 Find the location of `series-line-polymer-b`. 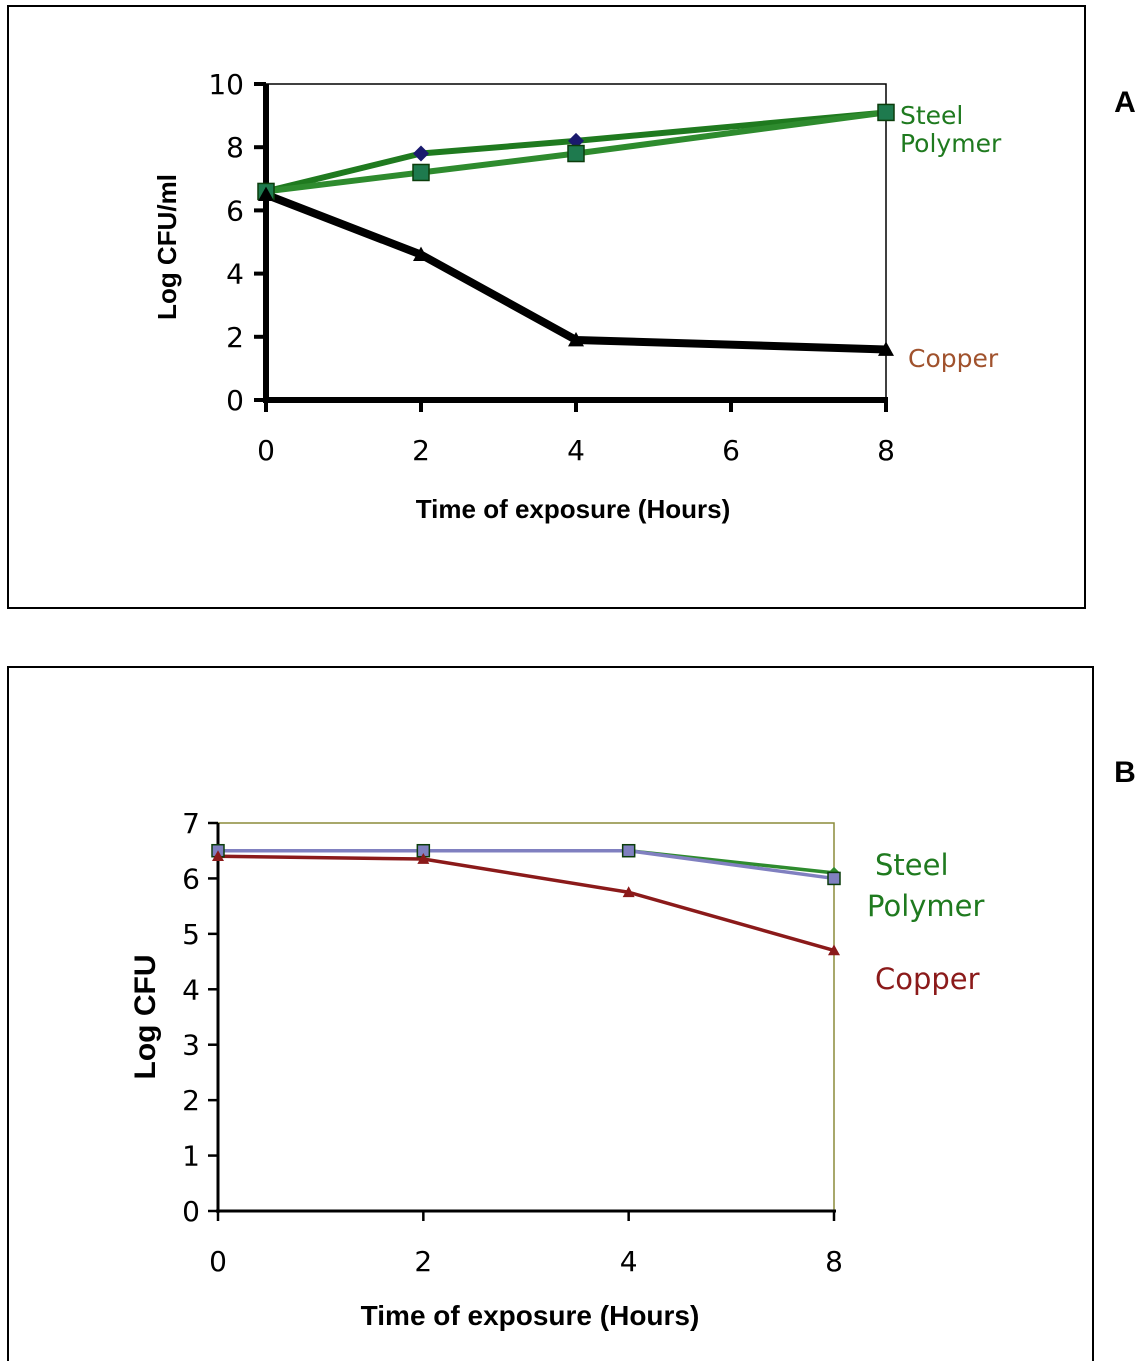

series-line-polymer-b is located at coordinates (526, 864).